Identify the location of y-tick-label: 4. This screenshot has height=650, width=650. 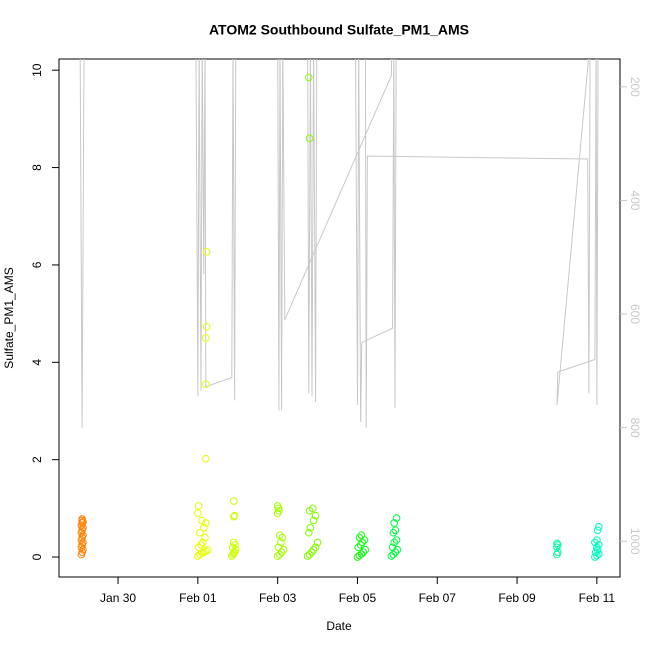
(37, 362).